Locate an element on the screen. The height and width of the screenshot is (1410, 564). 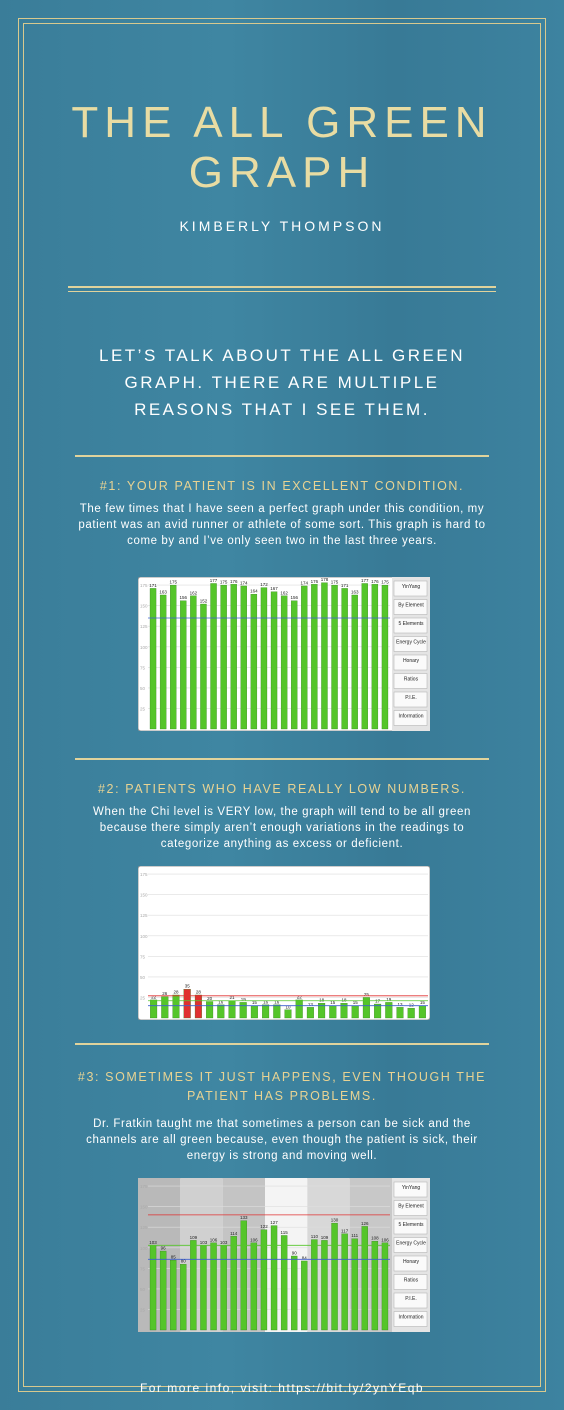
value-label: 108 is located at coordinates (375, 1238).